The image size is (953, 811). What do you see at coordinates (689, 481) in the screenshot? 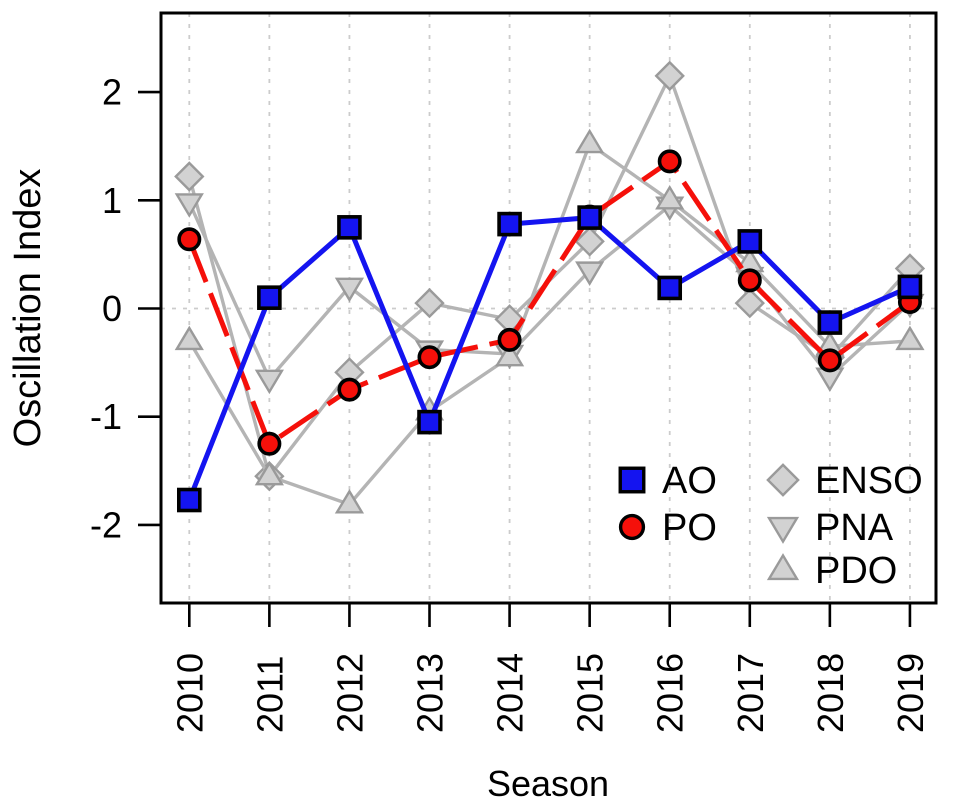
I see `legend-label-AO: AO` at bounding box center [689, 481].